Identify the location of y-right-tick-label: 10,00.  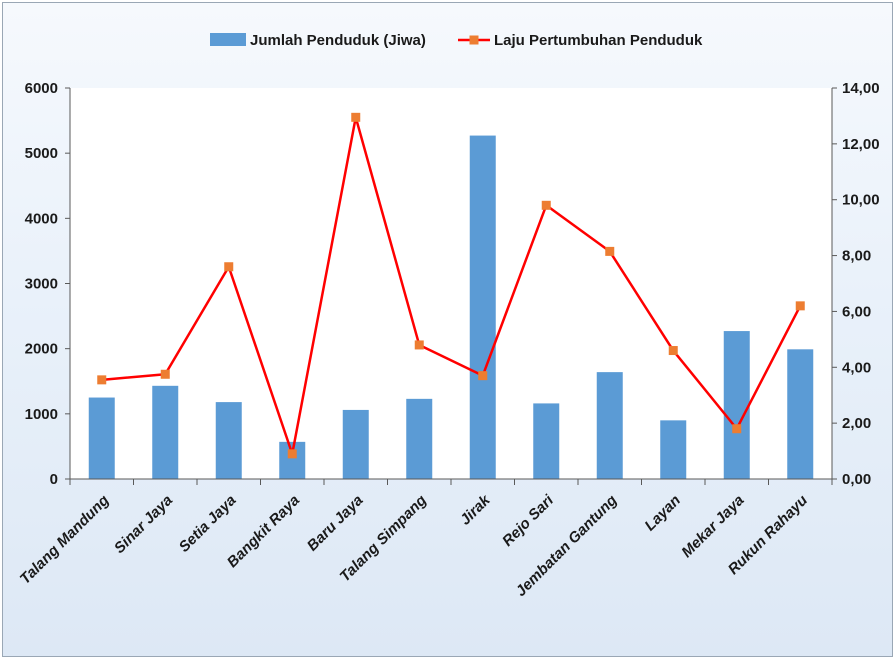
(861, 200).